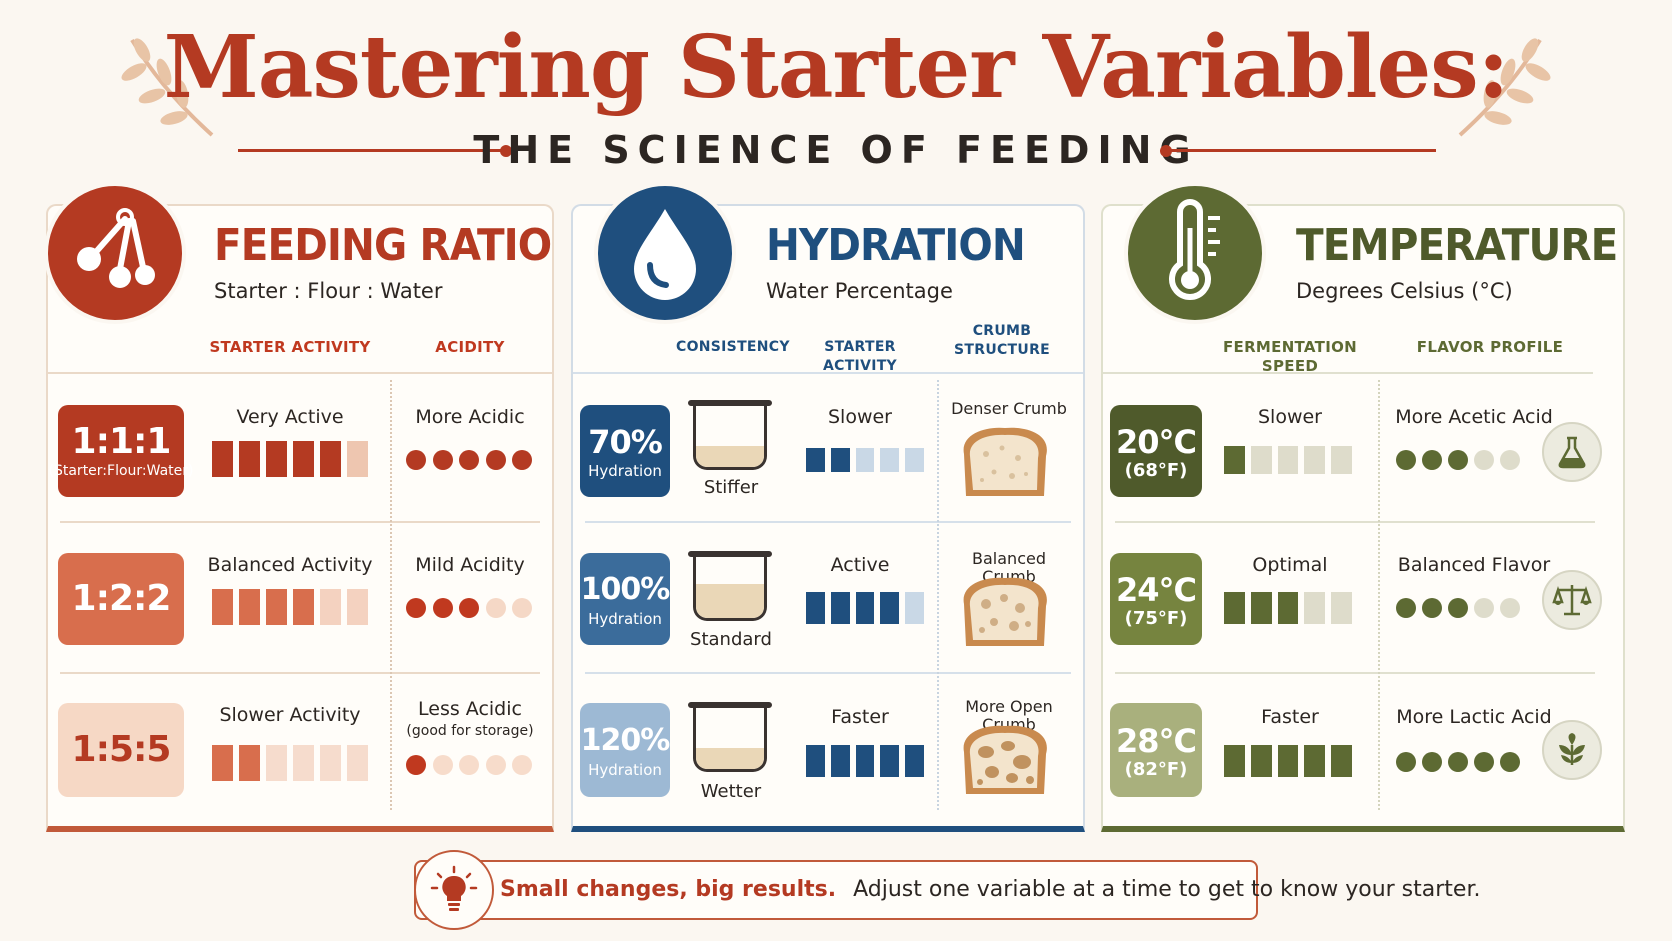 The image size is (1672, 941). What do you see at coordinates (469, 765) in the screenshot?
I see `acidity-meter` at bounding box center [469, 765].